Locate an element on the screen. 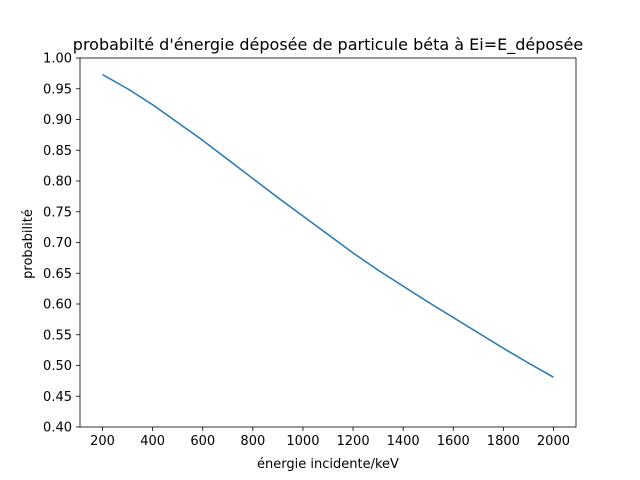 The image size is (640, 480). x-tick-label-400: 400 is located at coordinates (152, 441).